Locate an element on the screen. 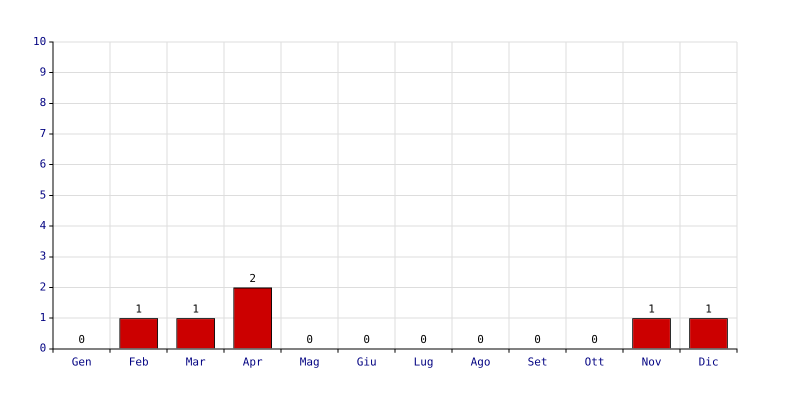 Image resolution: width=800 pixels, height=400 pixels. y-tick-label: 7 is located at coordinates (43, 133).